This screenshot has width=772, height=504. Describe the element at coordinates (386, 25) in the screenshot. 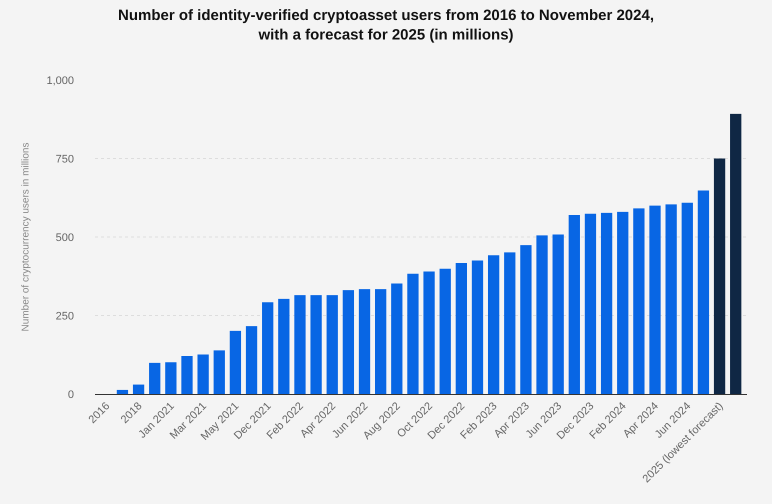

I see `chart-title: Number of identity-verified cryptoasset users from 2016 to November 2024, with a forecast for 2025 (in millions)` at that location.